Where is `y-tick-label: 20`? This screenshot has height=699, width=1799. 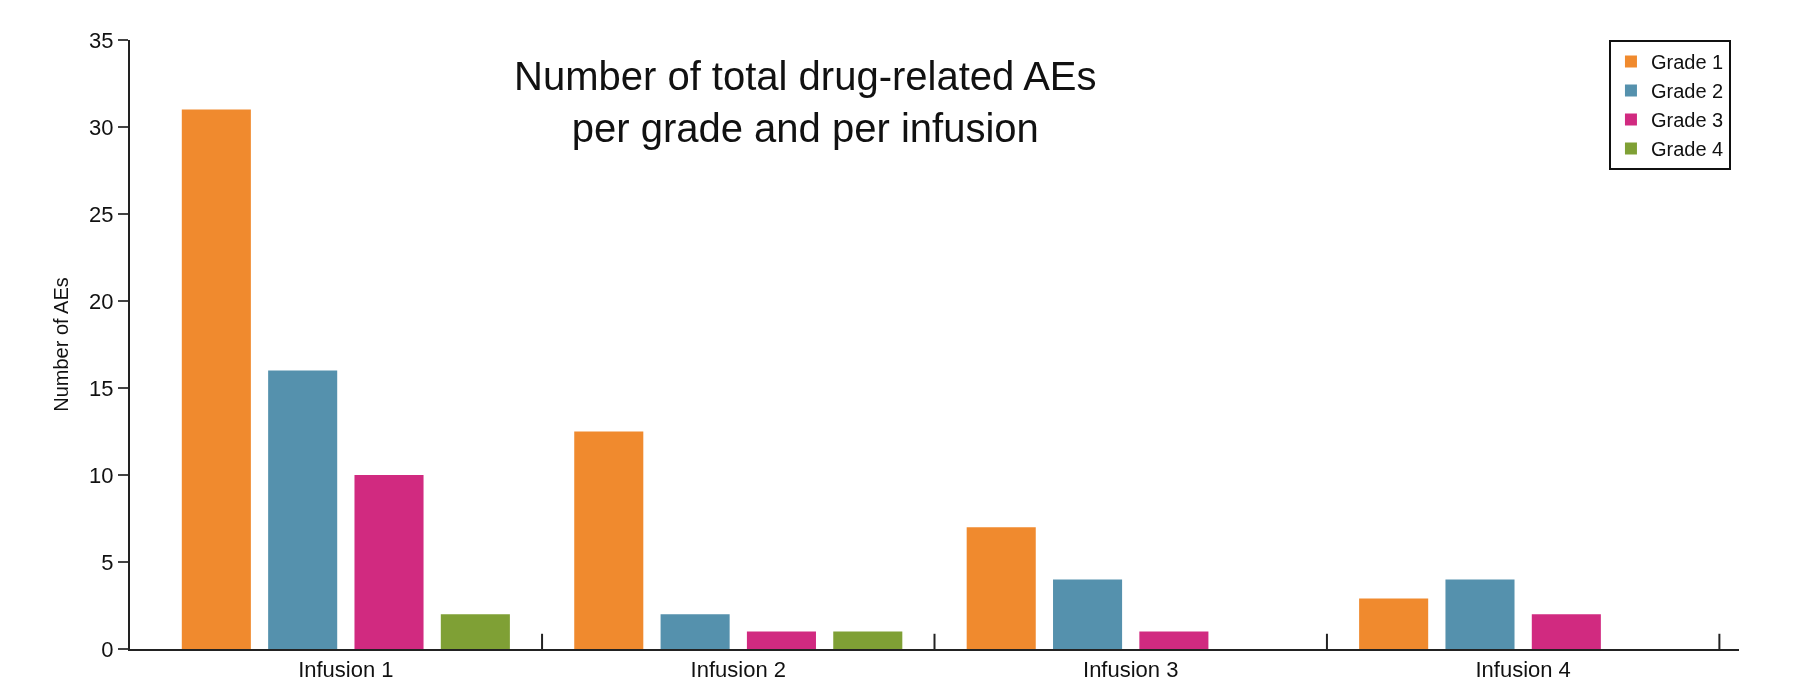 y-tick-label: 20 is located at coordinates (101, 301).